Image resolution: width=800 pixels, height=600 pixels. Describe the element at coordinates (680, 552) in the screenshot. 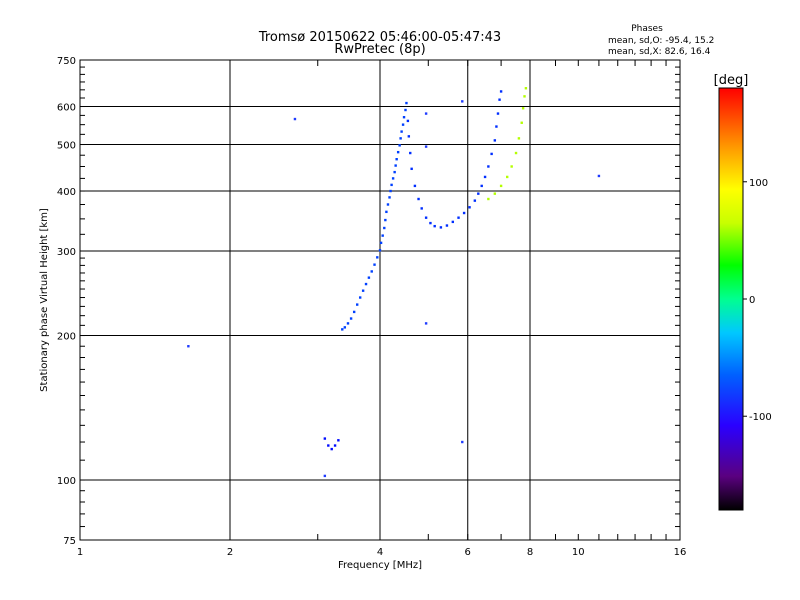

I see `x-tick-label: 16` at that location.